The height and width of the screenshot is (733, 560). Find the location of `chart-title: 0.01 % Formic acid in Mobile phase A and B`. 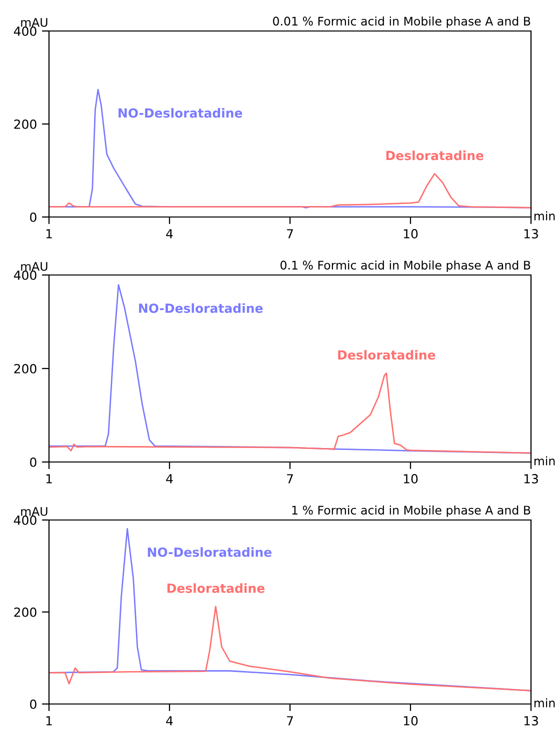

chart-title: 0.01 % Formic acid in Mobile phase A and B is located at coordinates (401, 22).